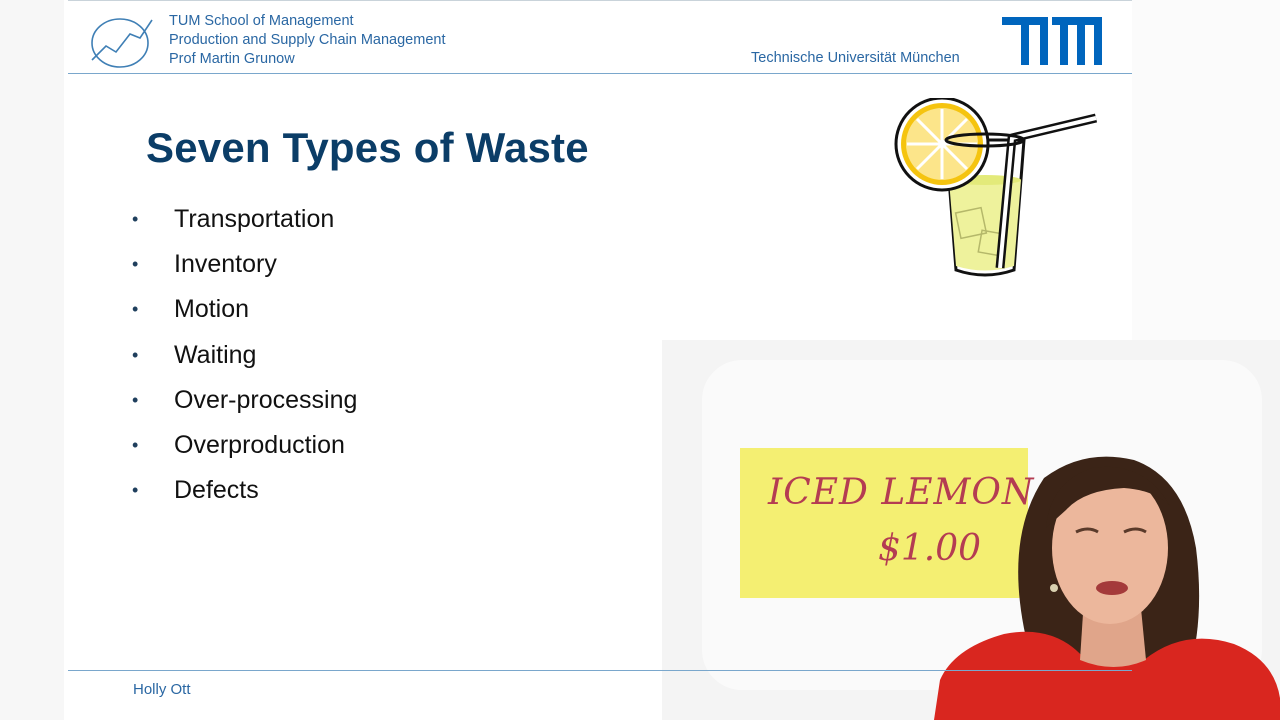 Image resolution: width=1280 pixels, height=720 pixels. I want to click on presenter-figure, so click(1107, 588).